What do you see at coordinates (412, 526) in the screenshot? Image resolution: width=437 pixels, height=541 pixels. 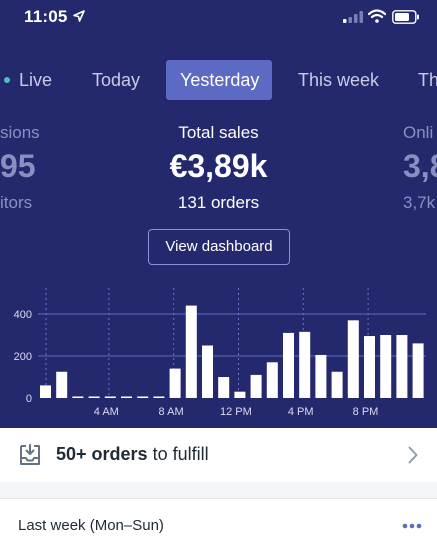 I see `more-options-icon` at bounding box center [412, 526].